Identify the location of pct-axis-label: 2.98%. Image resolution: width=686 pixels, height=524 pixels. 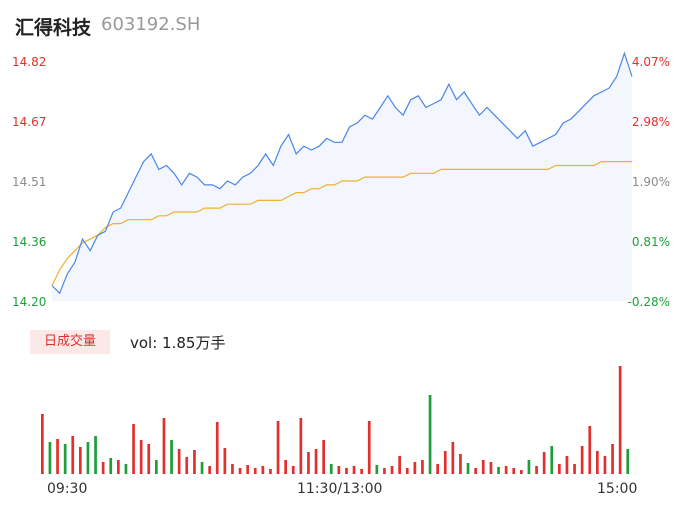
(650, 122).